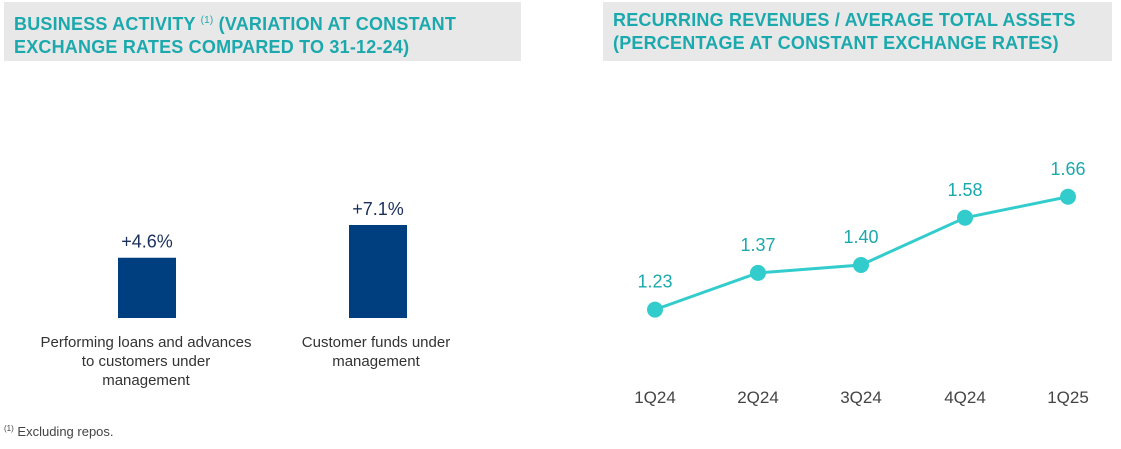  I want to click on line-value-label-1: 1.37, so click(757, 245).